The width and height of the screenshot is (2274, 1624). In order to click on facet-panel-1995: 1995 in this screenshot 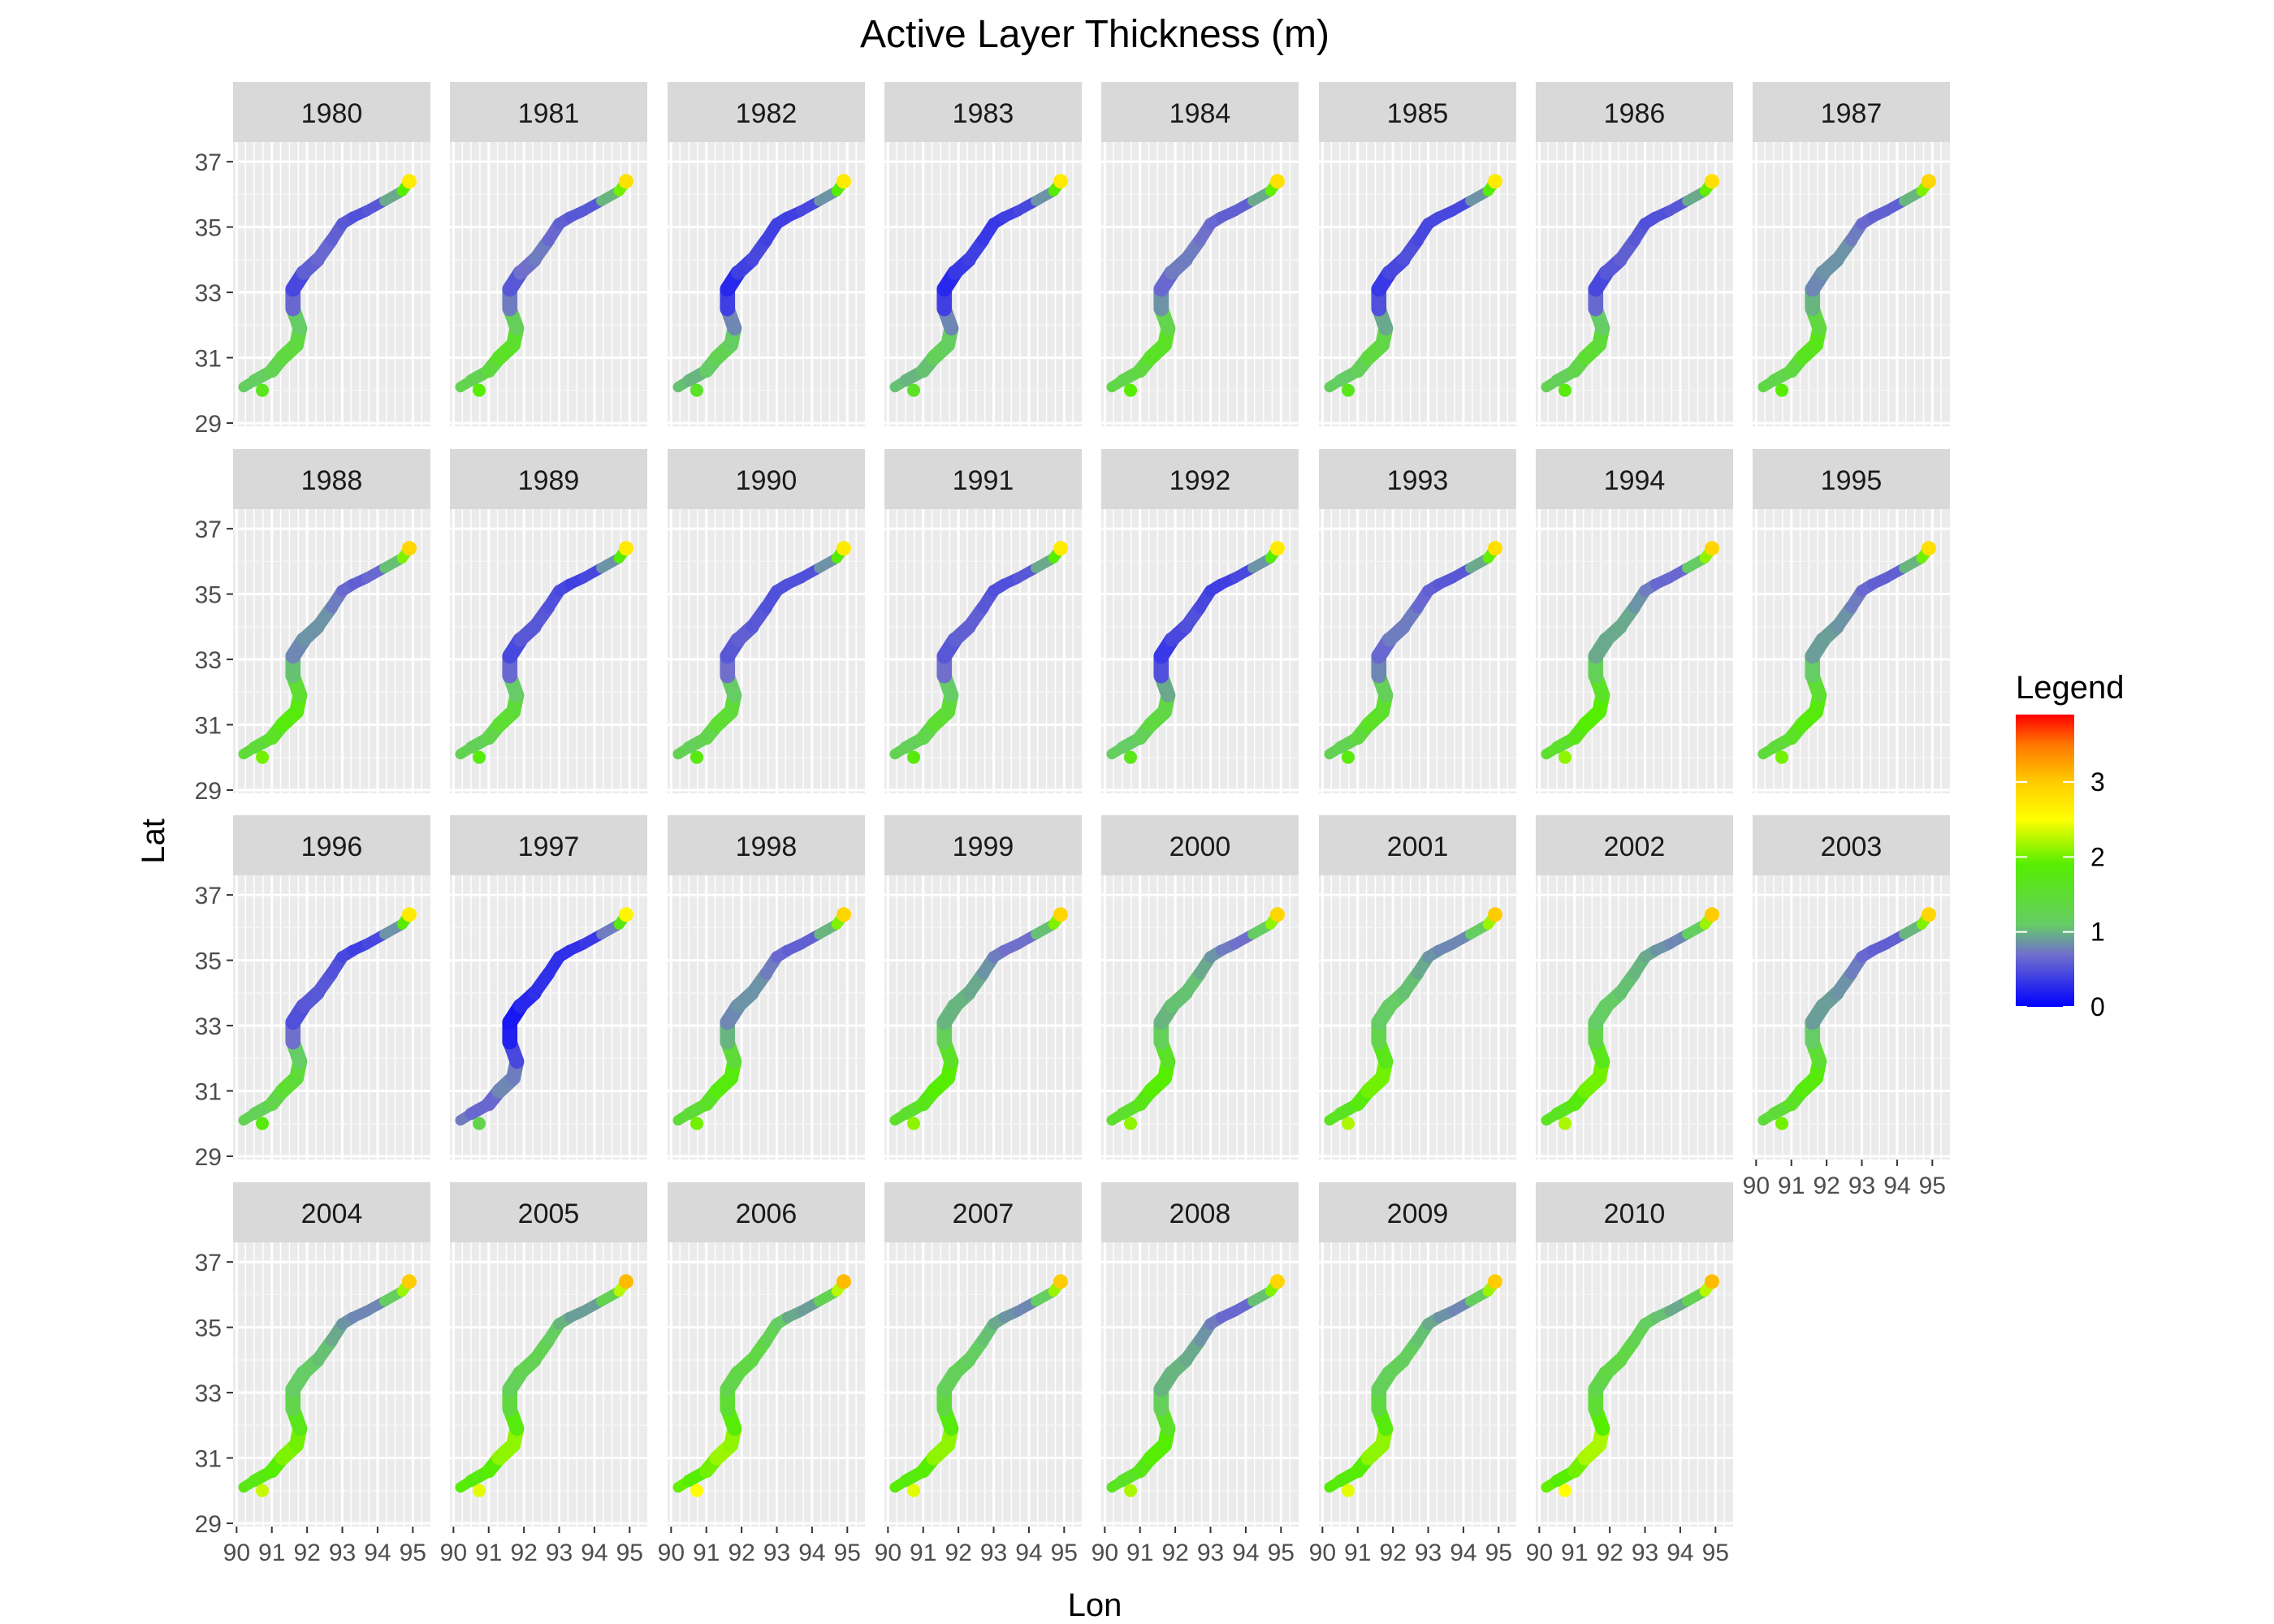, I will do `click(1851, 621)`.